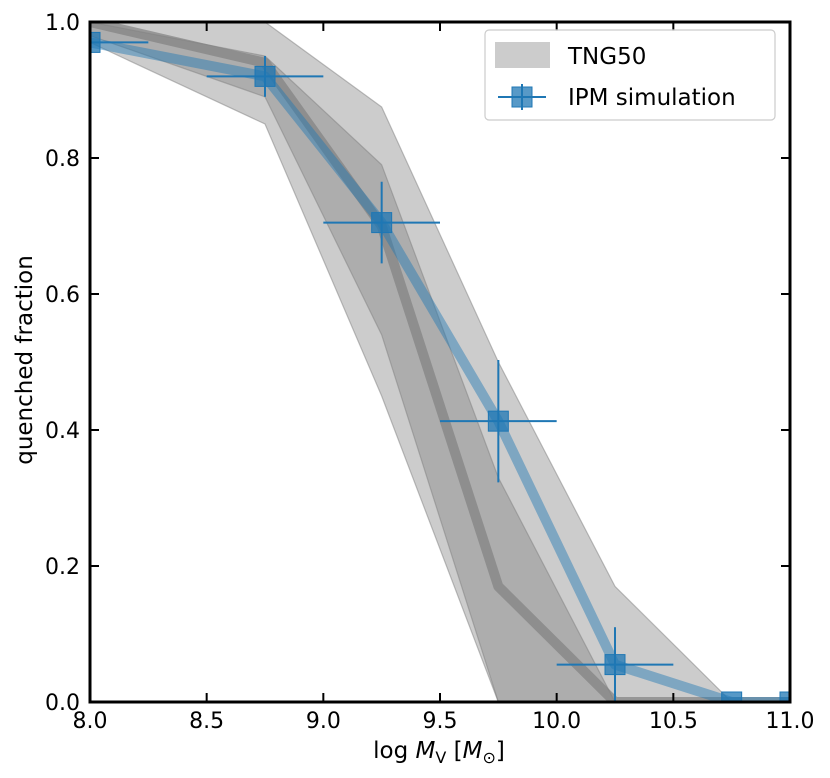 Image resolution: width=830 pixels, height=778 pixels. Describe the element at coordinates (652, 98) in the screenshot. I see `legend-label-ipm: IPM simulation` at that location.